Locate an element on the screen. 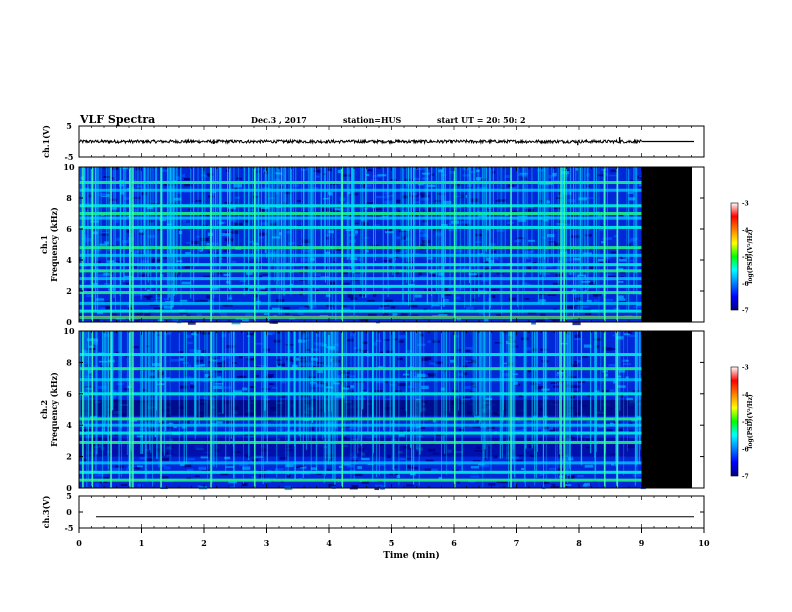 This screenshot has width=792, height=612. burst-line is located at coordinates (111, 244).